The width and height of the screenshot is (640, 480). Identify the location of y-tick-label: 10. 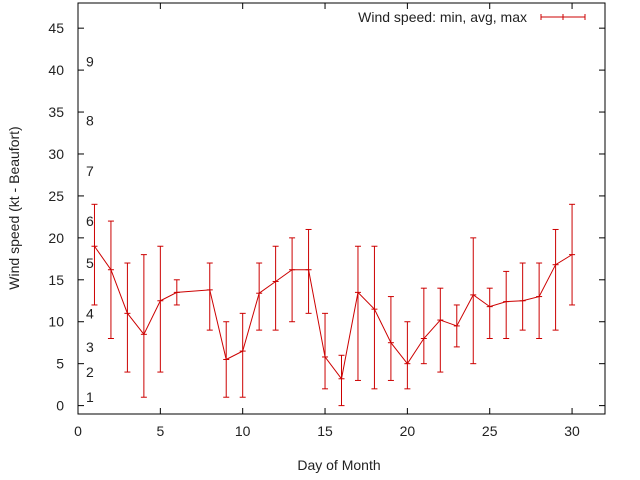
(56, 322).